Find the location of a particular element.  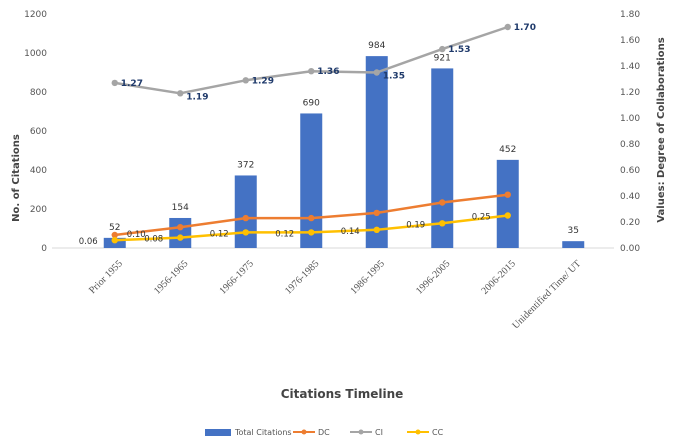

y2-tick-label: 0.40 is located at coordinates (630, 197).